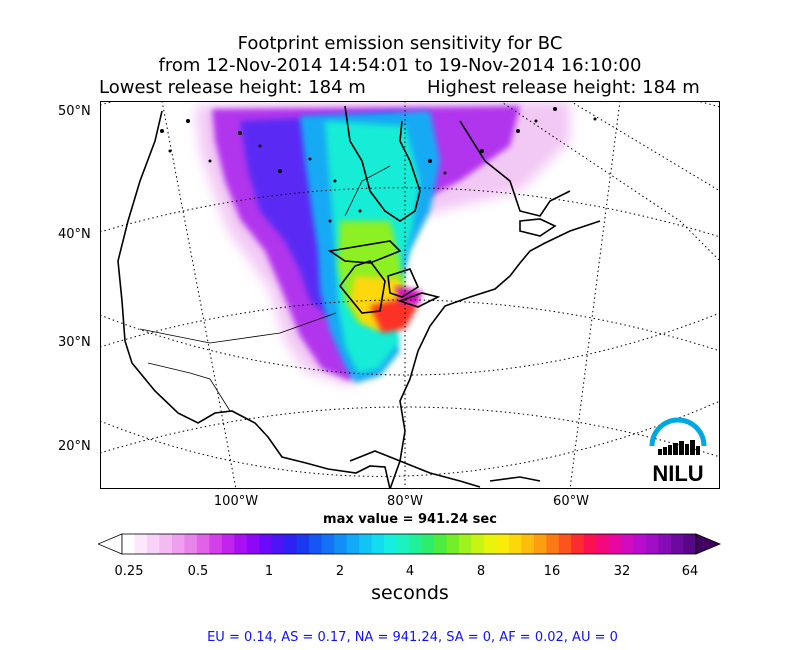  What do you see at coordinates (340, 571) in the screenshot?
I see `colorbar-tick-label: 2` at bounding box center [340, 571].